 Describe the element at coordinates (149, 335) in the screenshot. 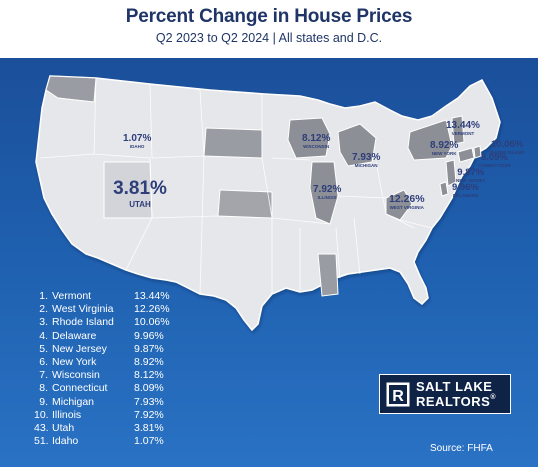

I see `rank-value: 9.96%` at that location.